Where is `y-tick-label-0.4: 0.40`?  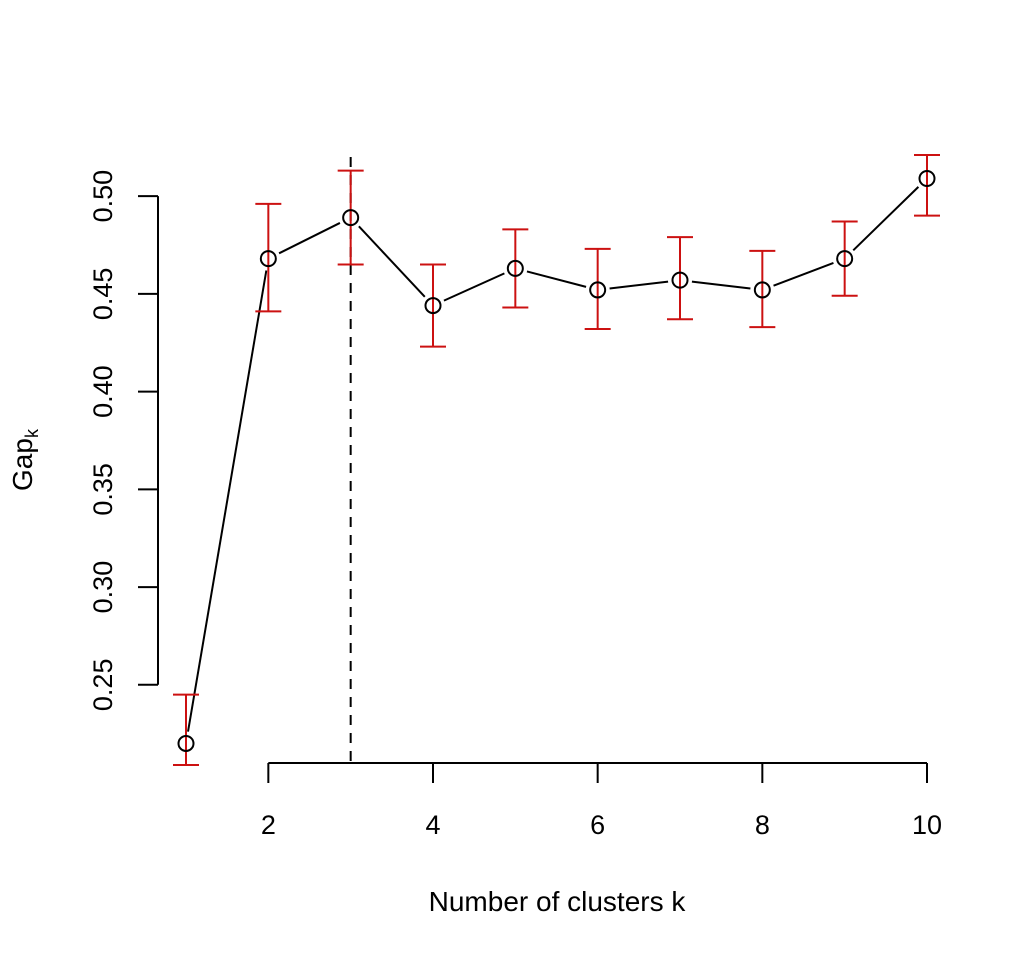
y-tick-label-0.4: 0.40 is located at coordinates (103, 391).